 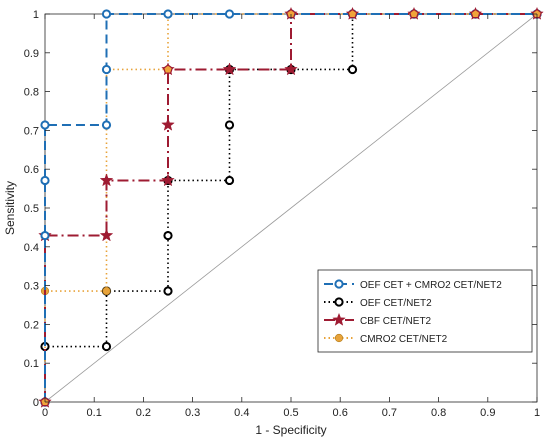 I want to click on legend-entry-4: CMRO2 CET/NET2, so click(x=386, y=339).